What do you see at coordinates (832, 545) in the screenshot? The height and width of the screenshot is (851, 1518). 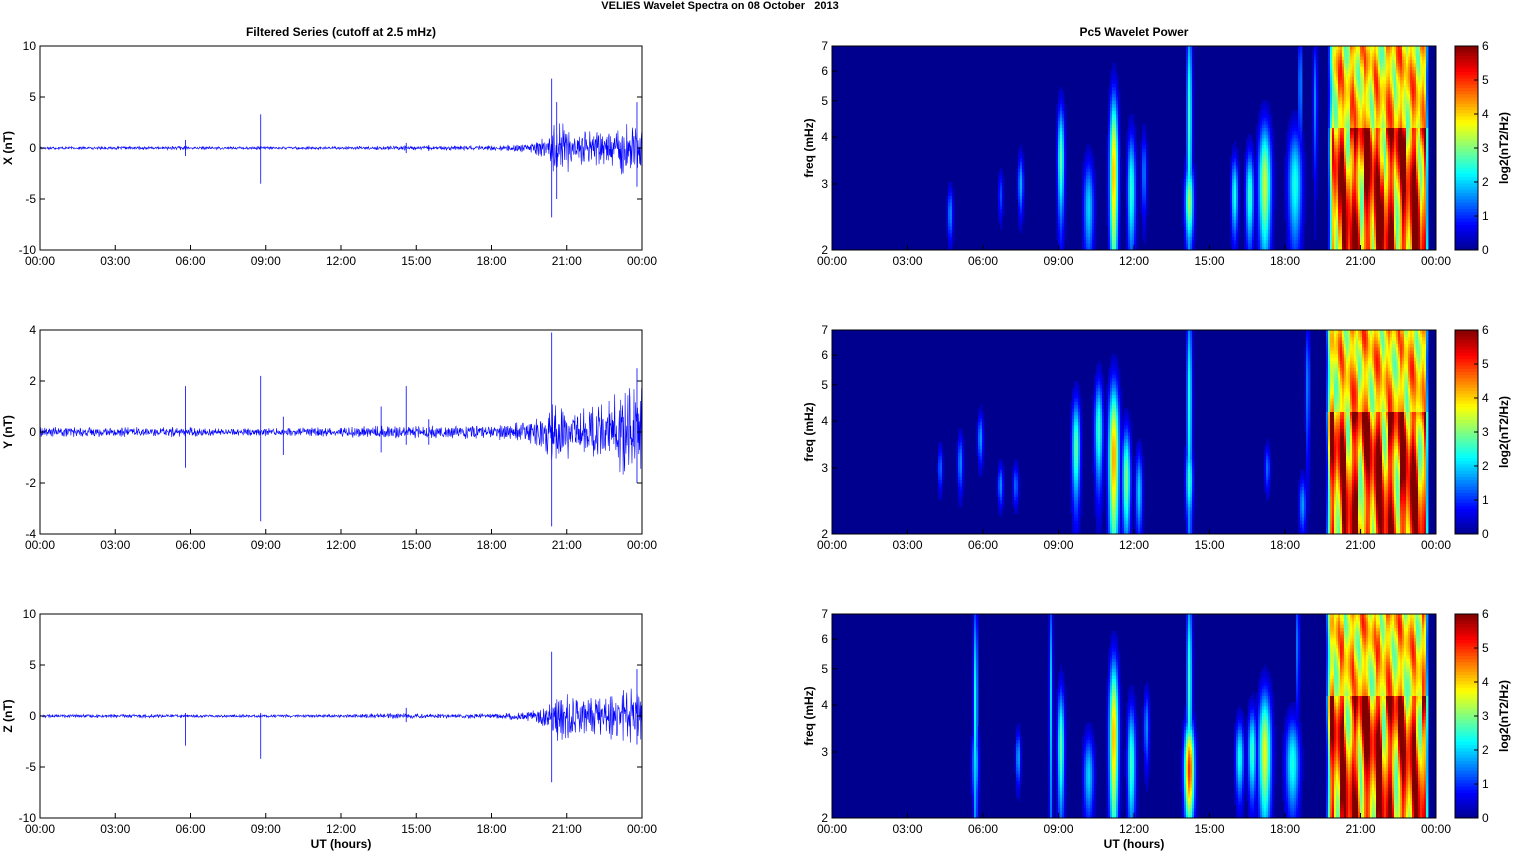 I see `wavelet-y-x-tick-label: 00:00` at bounding box center [832, 545].